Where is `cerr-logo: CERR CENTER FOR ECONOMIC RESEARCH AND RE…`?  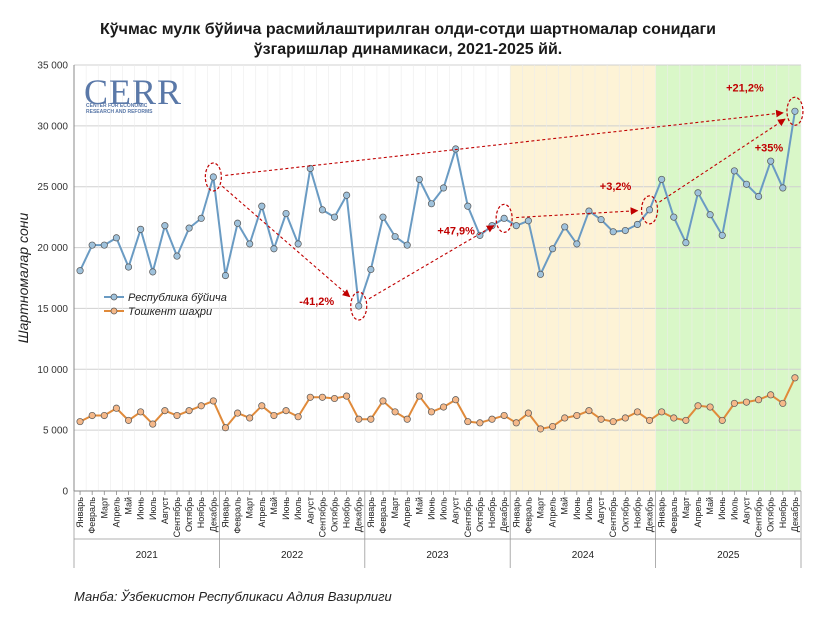
cerr-logo: CERR CENTER FOR ECONOMIC RESEARCH AND RE… is located at coordinates (132, 93).